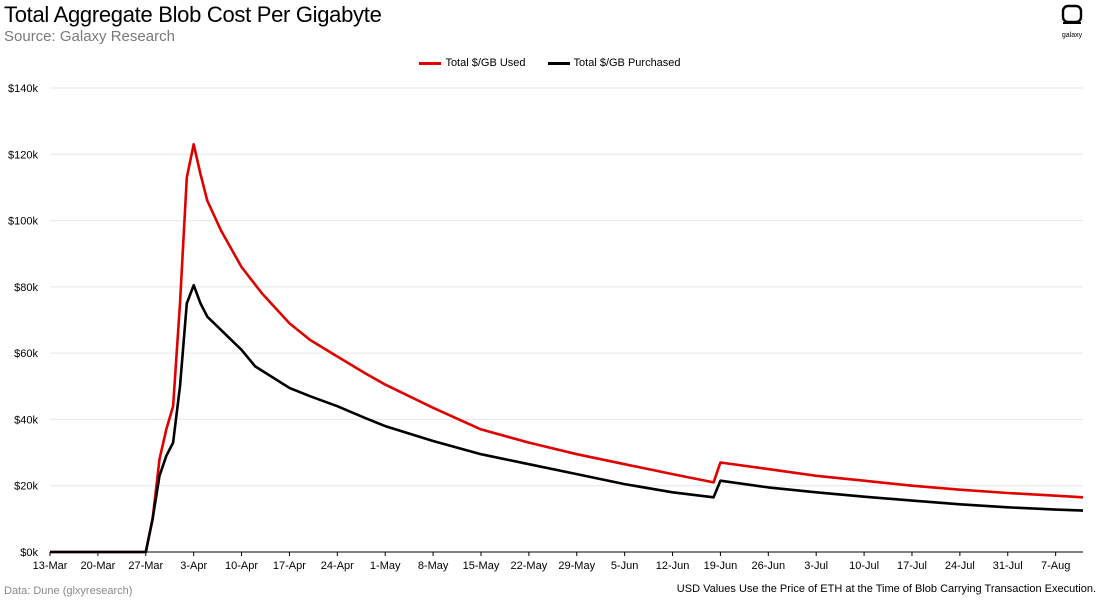 Image resolution: width=1100 pixels, height=602 pixels. I want to click on x-tick-label: 7-Aug, so click(1055, 566).